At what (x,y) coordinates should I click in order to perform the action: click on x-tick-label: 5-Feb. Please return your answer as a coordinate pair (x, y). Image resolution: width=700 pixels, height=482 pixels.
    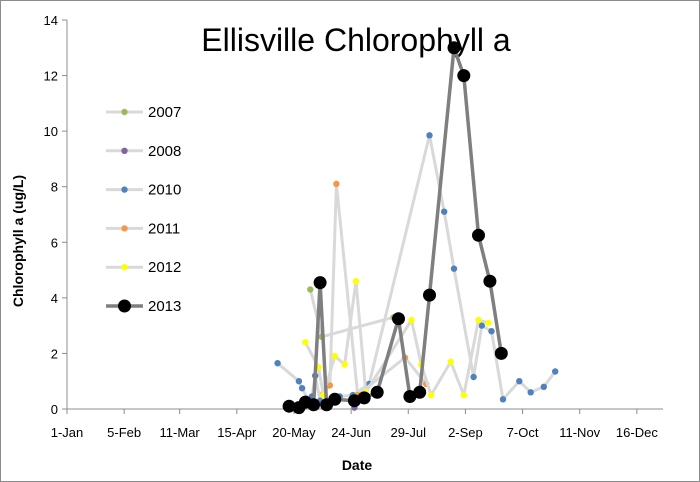
    Looking at the image, I should click on (124, 432).